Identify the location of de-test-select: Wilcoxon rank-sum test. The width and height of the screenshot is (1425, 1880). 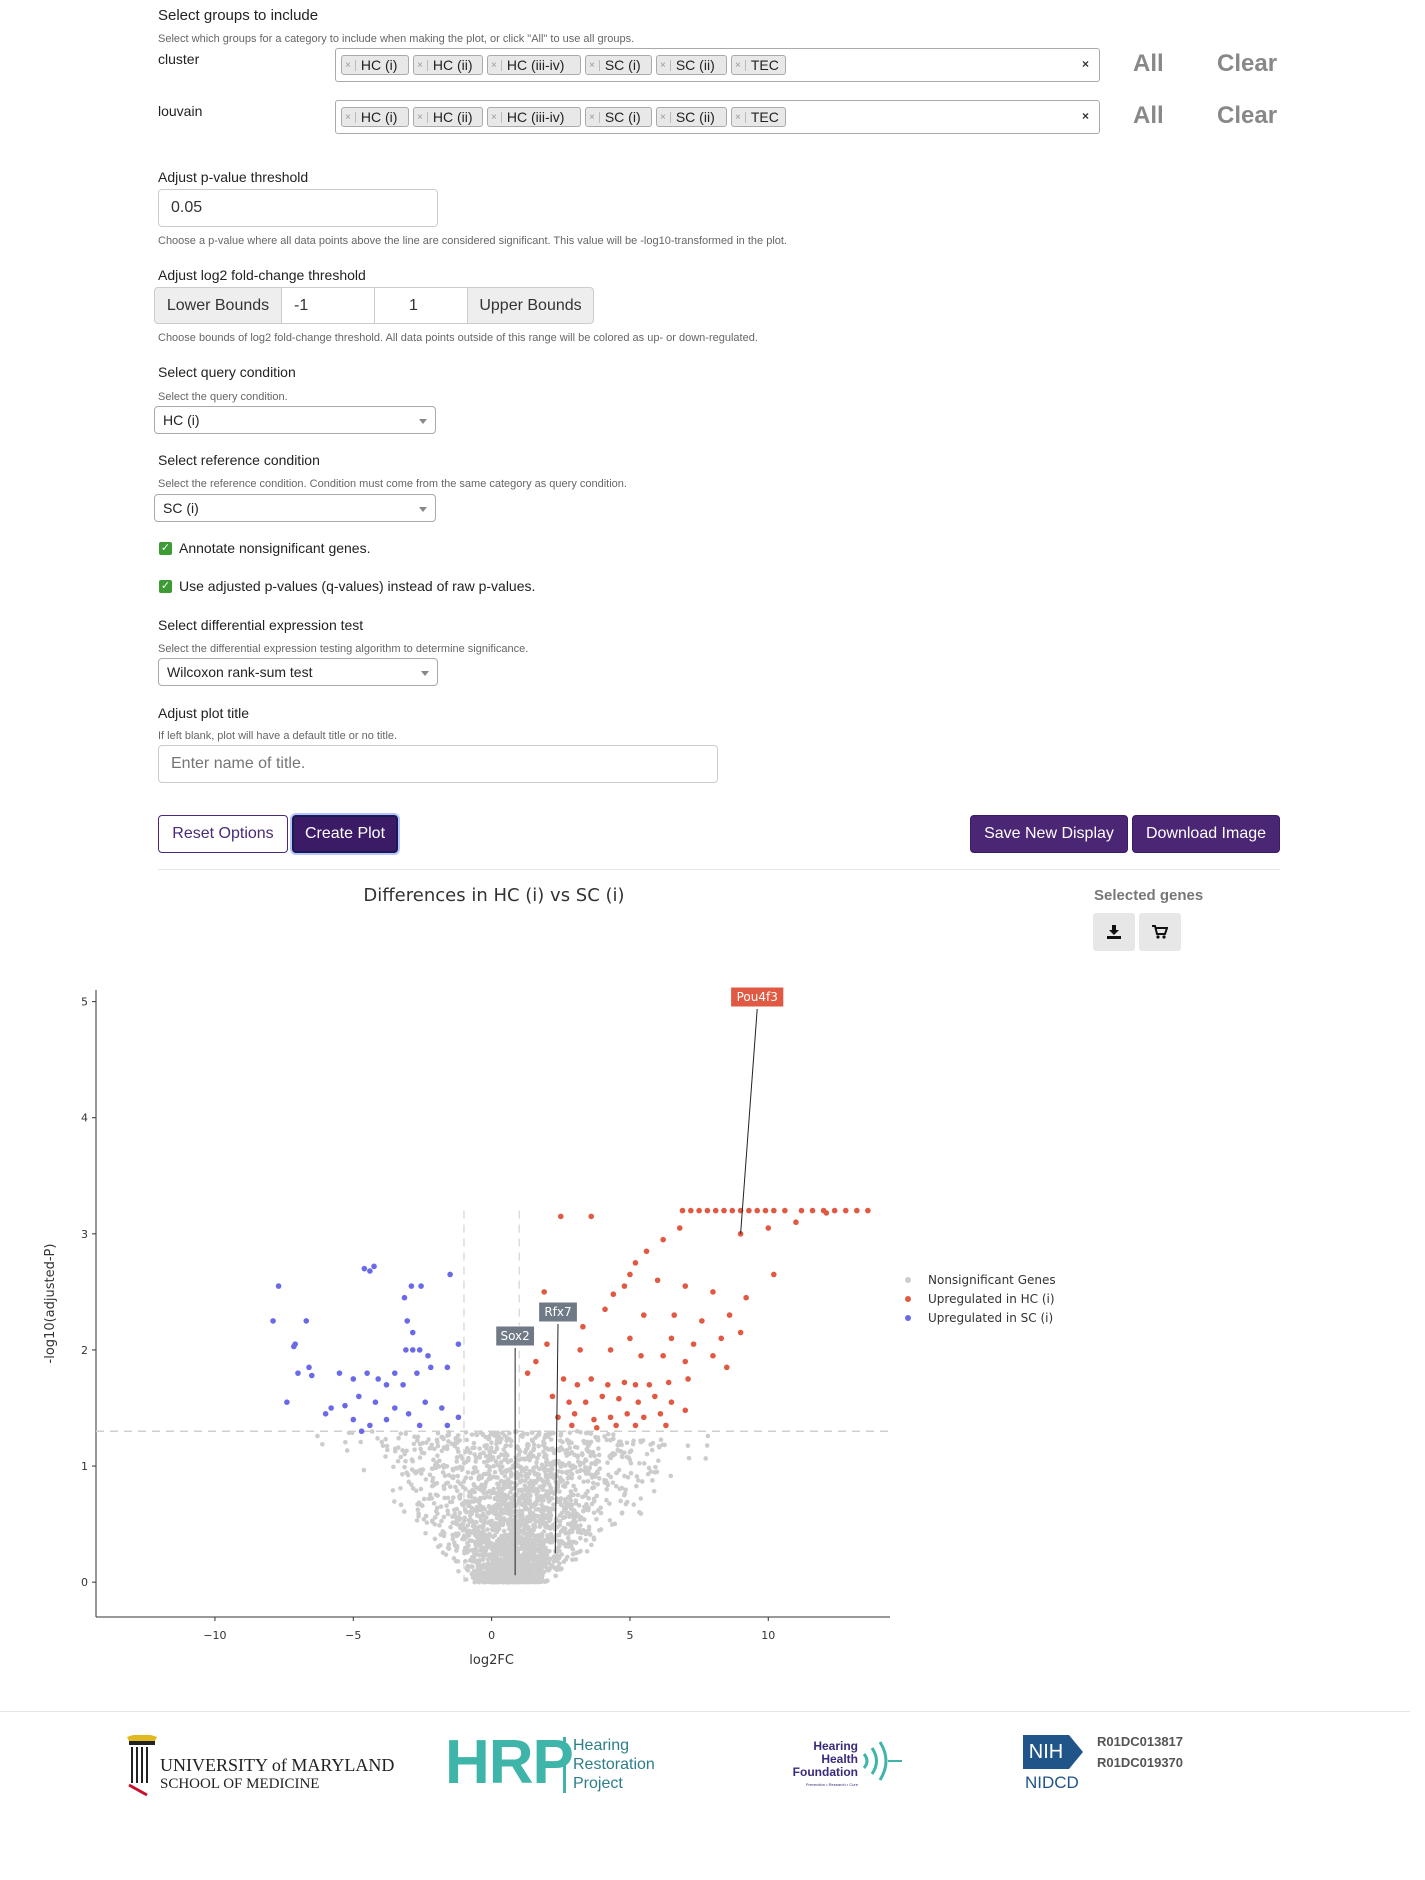
(298, 672).